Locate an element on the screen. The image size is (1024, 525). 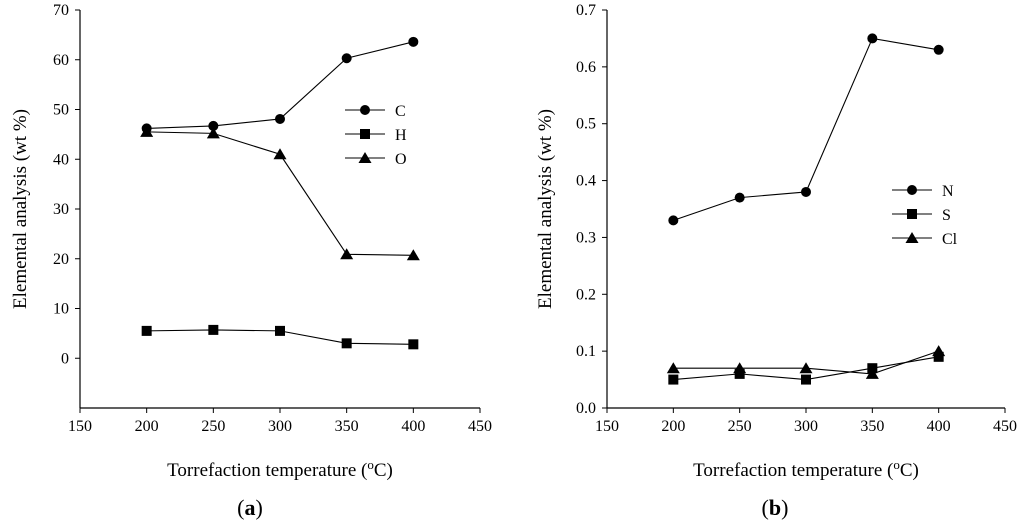
x-tick-label-a: 450 is located at coordinates (480, 426).